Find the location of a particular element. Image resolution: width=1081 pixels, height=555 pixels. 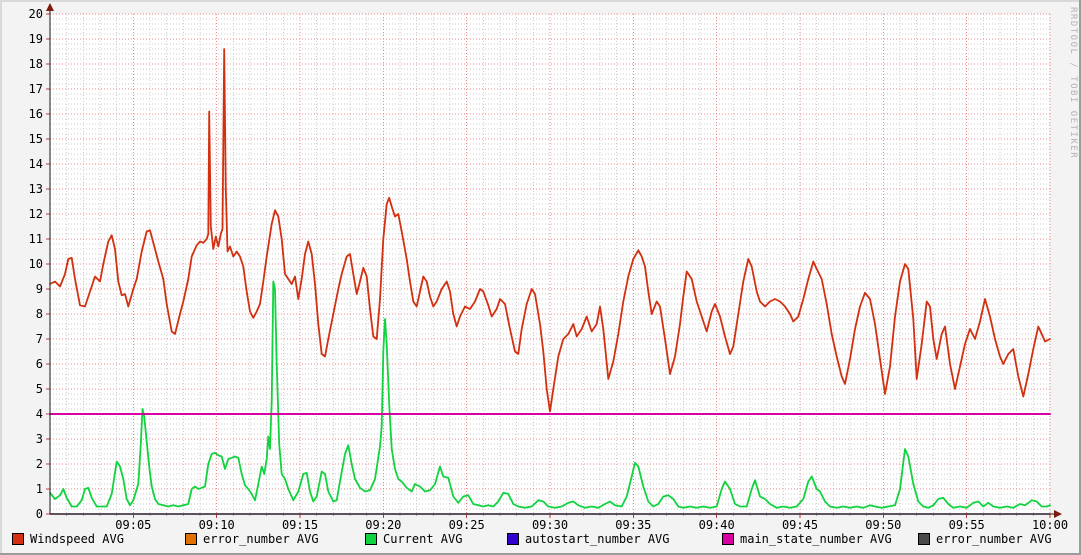

svg-text: 1 is located at coordinates (39, 489).